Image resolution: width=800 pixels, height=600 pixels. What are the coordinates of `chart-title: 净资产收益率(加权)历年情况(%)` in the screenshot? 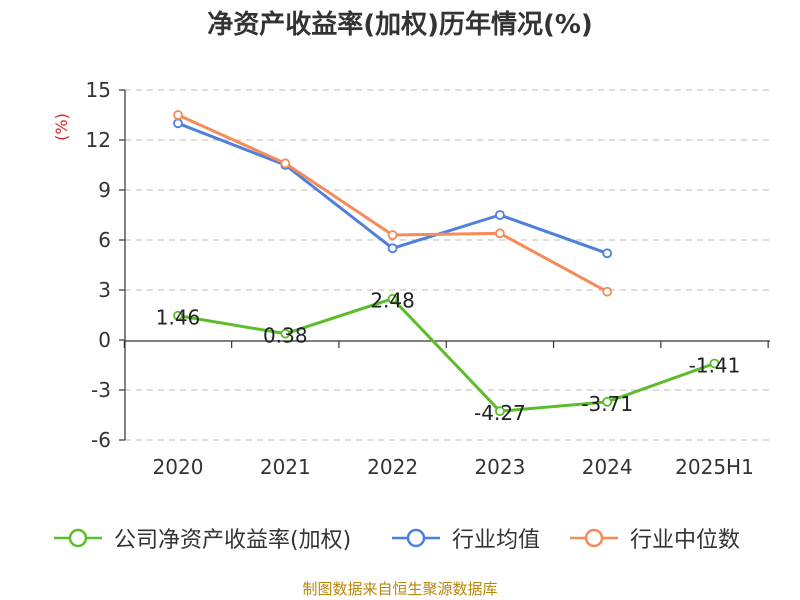 It's located at (400, 25).